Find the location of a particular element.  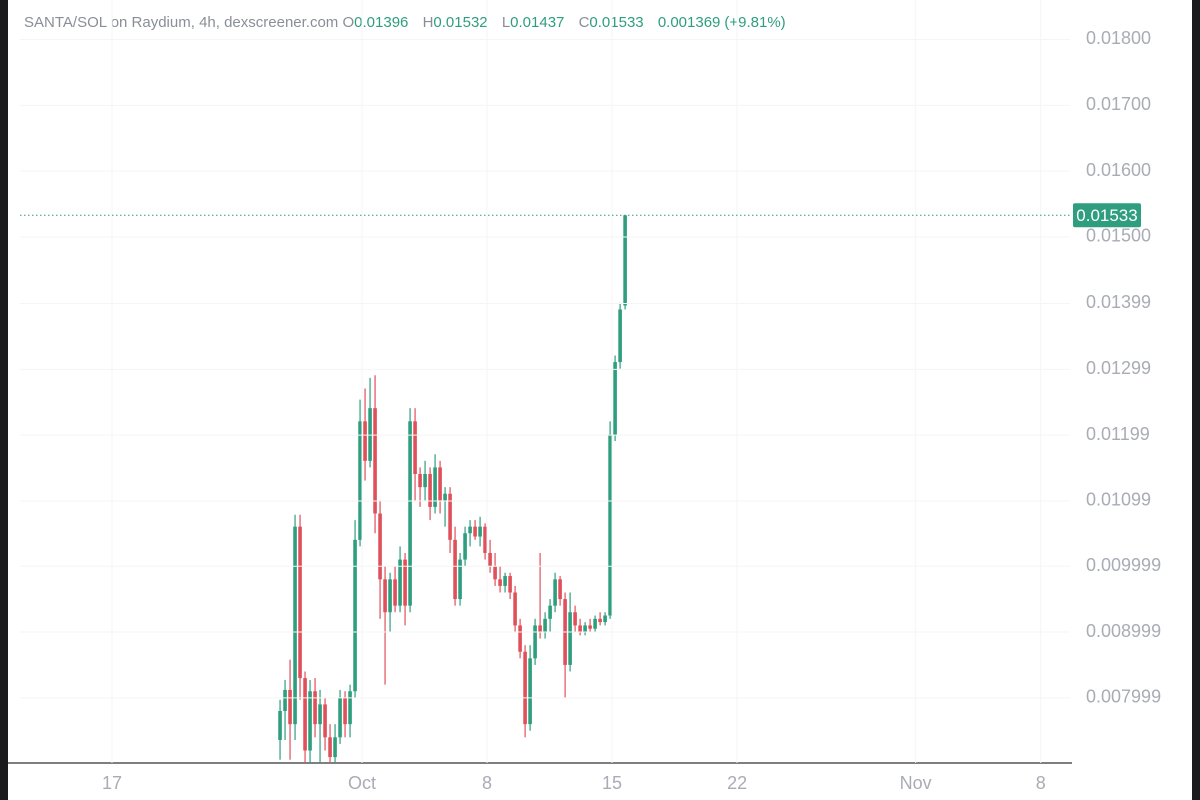

x-tick-label: Oct is located at coordinates (362, 783).